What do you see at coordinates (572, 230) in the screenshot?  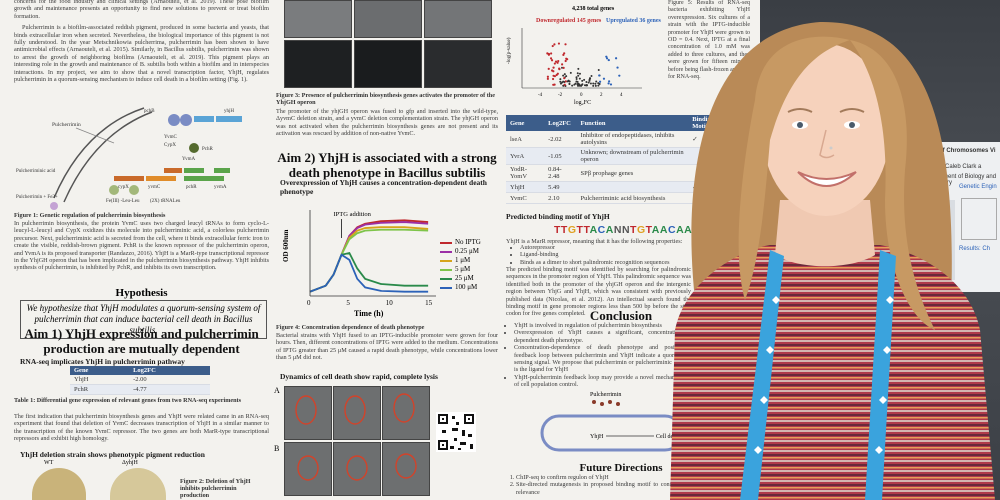 I see `motif-letter: G` at bounding box center [572, 230].